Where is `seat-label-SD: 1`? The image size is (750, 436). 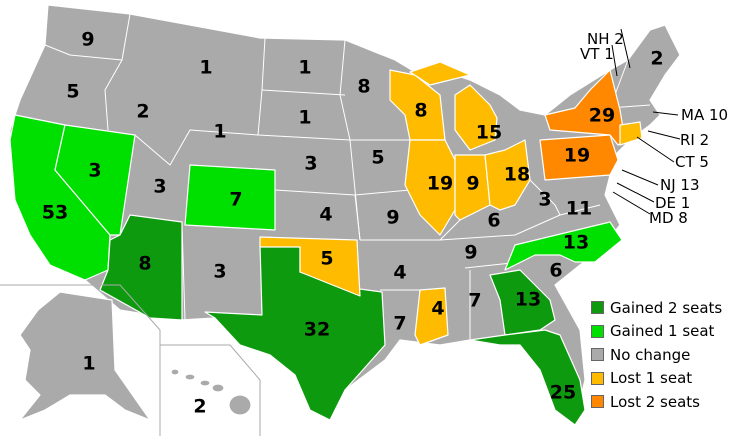
seat-label-SD: 1 is located at coordinates (304, 118).